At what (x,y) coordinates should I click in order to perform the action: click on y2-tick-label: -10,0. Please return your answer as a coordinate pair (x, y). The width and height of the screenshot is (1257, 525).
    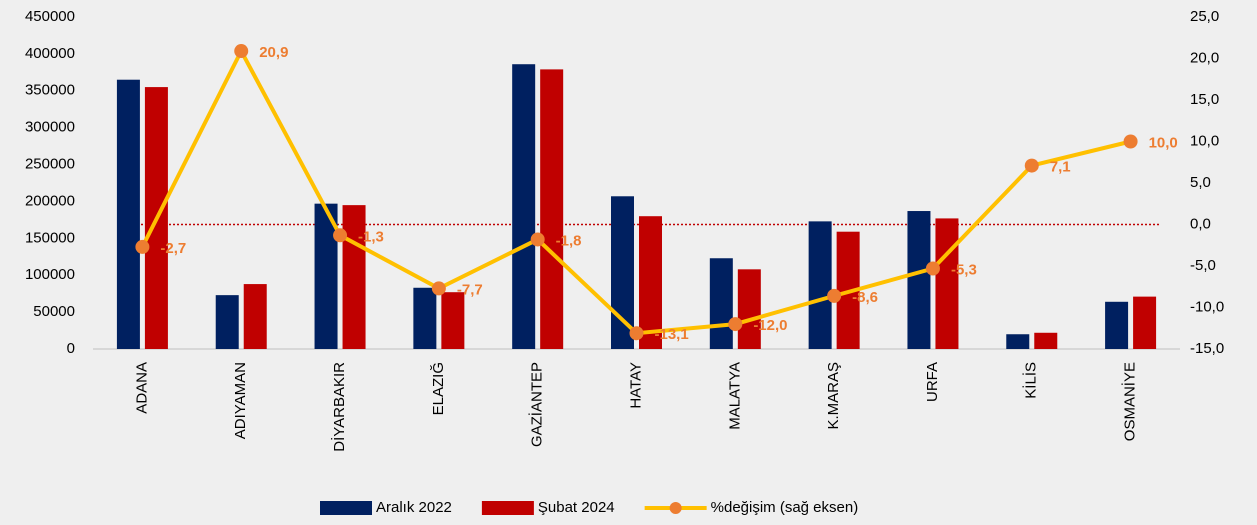
    Looking at the image, I should click on (1207, 306).